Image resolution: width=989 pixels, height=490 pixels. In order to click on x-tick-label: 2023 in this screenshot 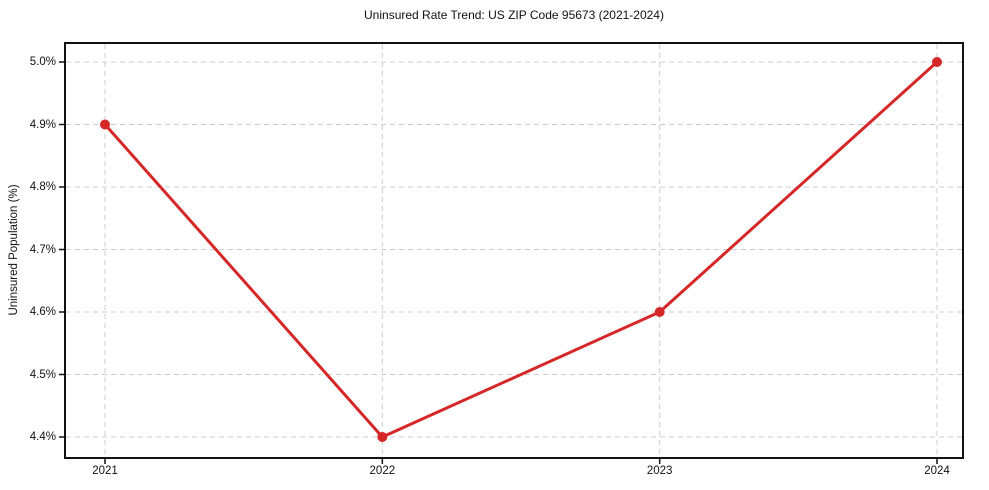, I will do `click(659, 471)`.